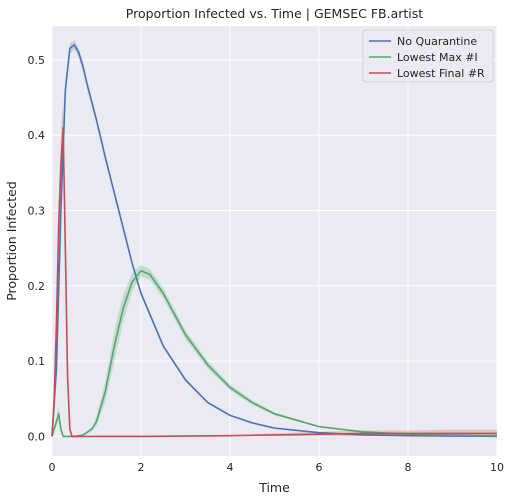 The width and height of the screenshot is (511, 501). Describe the element at coordinates (37, 135) in the screenshot. I see `y-tick-label: 0.4` at that location.